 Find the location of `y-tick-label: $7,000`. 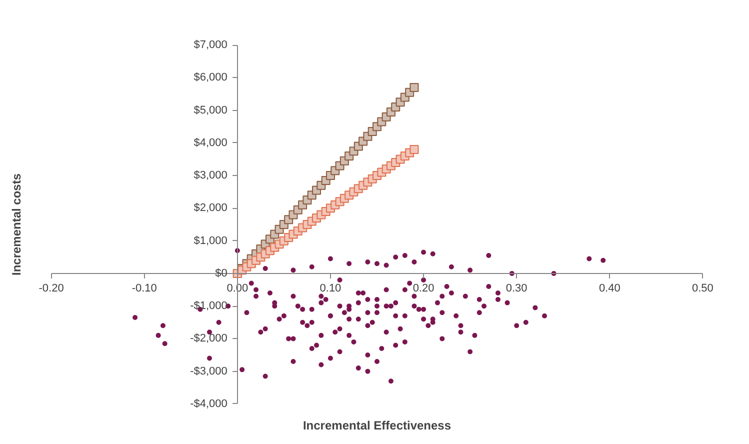

y-tick-label: $7,000 is located at coordinates (211, 45).